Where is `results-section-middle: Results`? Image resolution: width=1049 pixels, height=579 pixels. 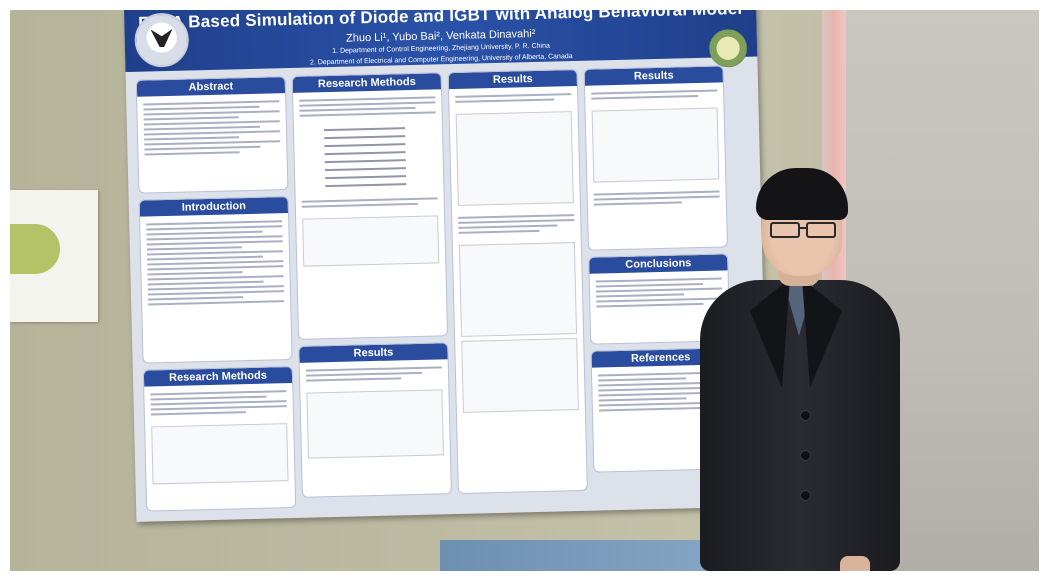
results-section-middle: Results is located at coordinates (375, 420).